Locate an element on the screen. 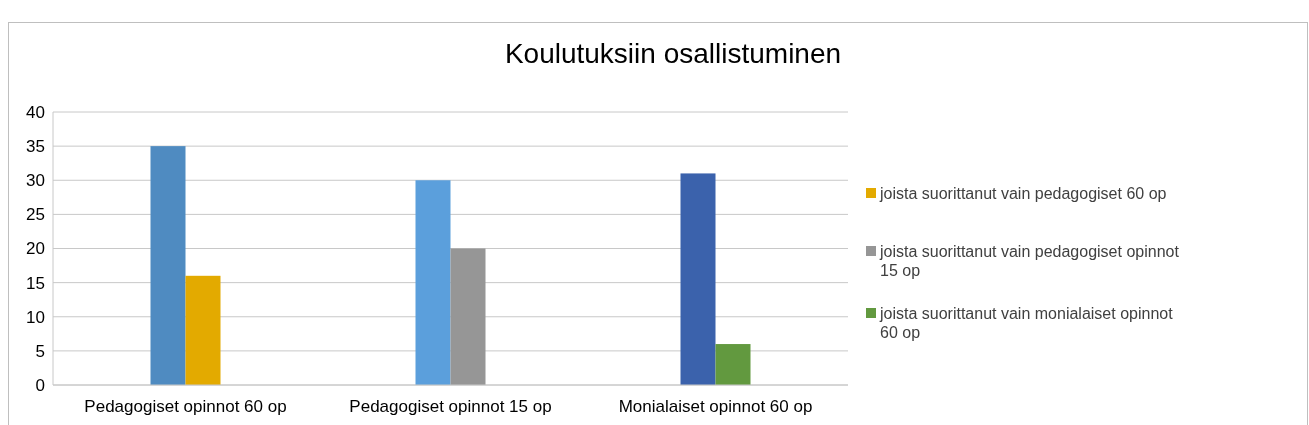  legend-label: joista suorittanut vain pedagogiset 60 op is located at coordinates (1023, 193).